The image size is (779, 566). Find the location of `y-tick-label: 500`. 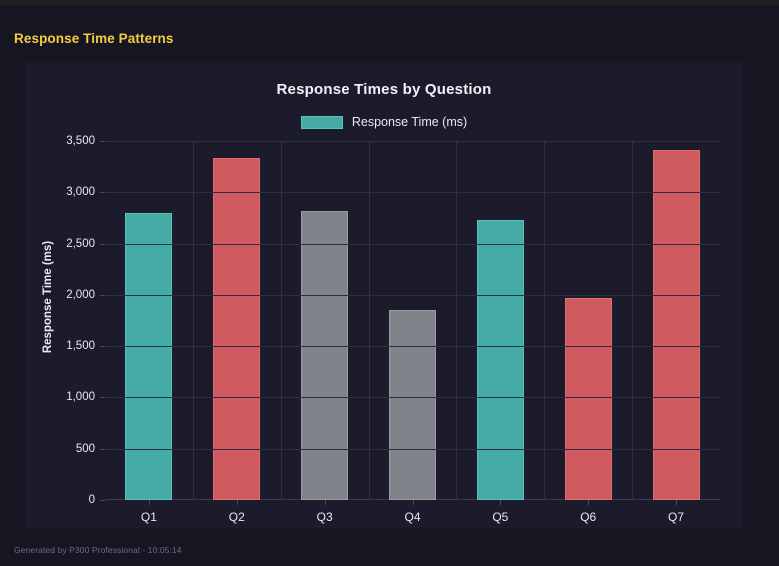

y-tick-label: 500 is located at coordinates (85, 448).